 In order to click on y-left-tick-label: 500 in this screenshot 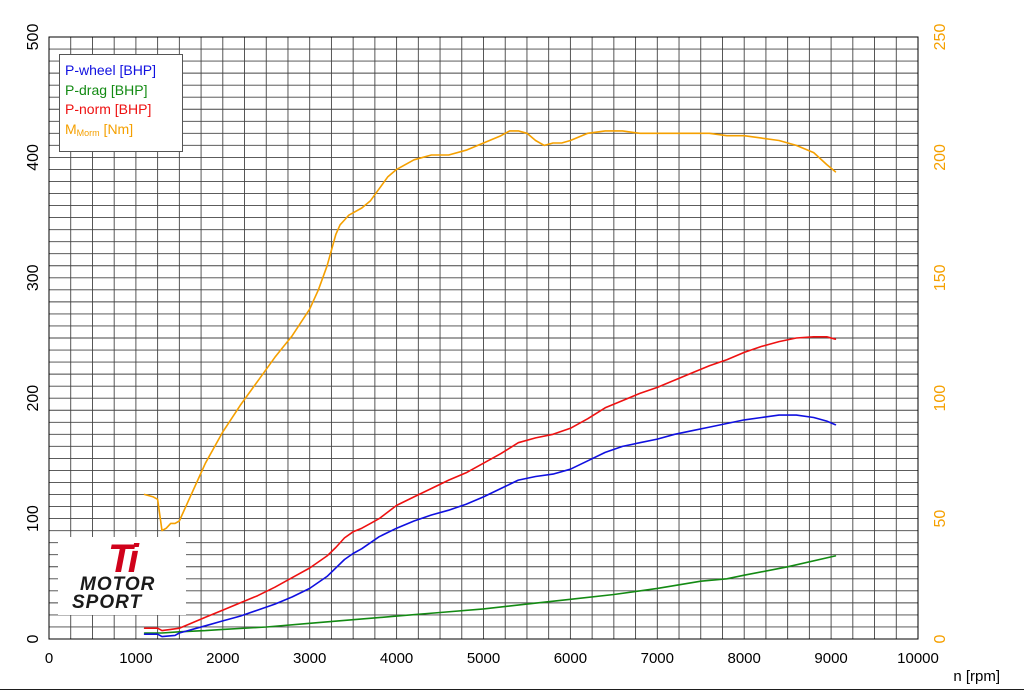, I will do `click(33, 37)`.